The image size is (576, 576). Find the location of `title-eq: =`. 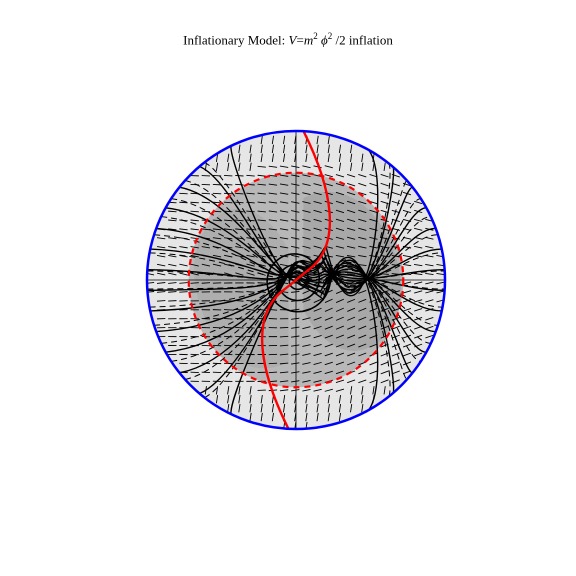

title-eq: = is located at coordinates (300, 40).